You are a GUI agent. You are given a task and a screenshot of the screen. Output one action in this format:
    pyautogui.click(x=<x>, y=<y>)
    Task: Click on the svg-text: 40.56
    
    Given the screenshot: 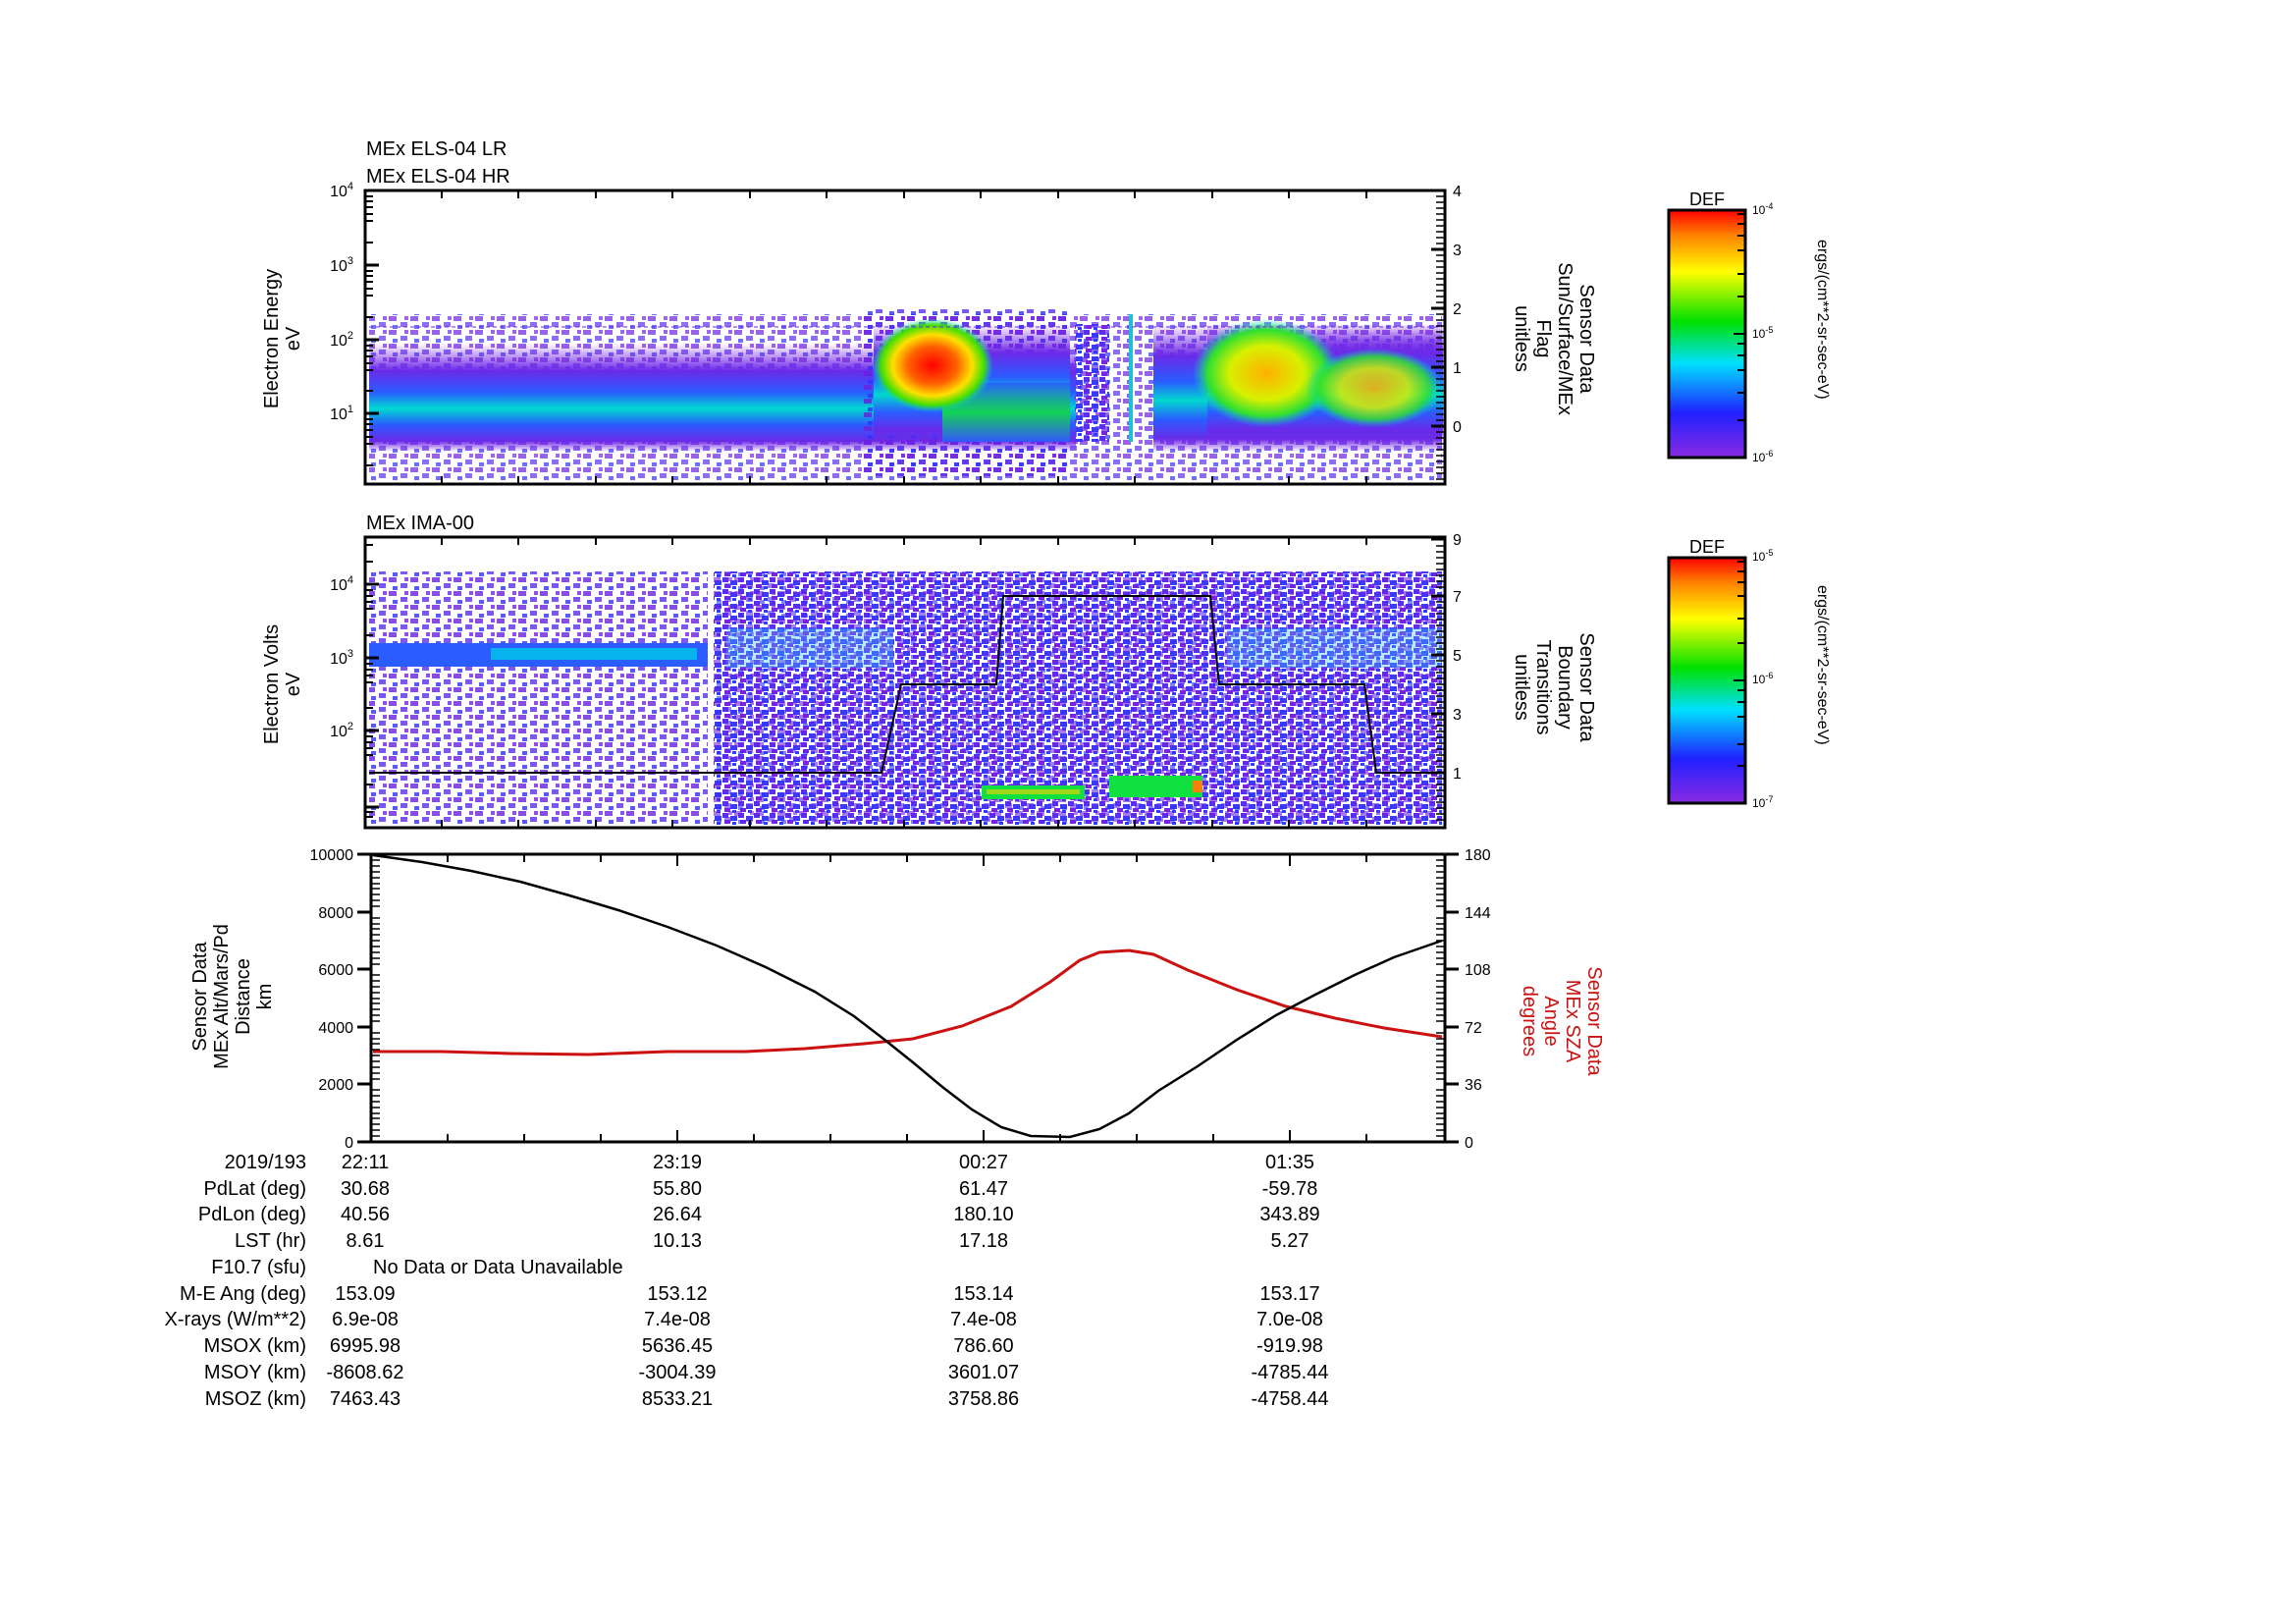 What is the action you would take?
    pyautogui.click(x=366, y=1214)
    